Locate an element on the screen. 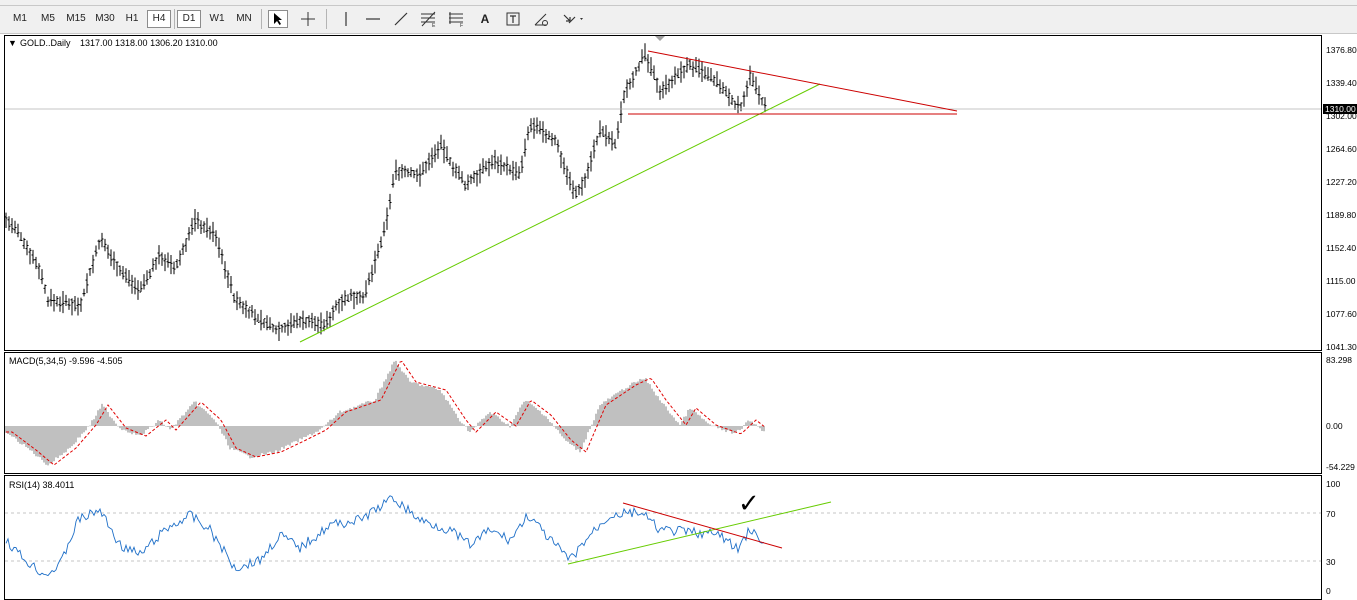 Image resolution: width=1357 pixels, height=600 pixels. crosshair-icon is located at coordinates (308, 19).